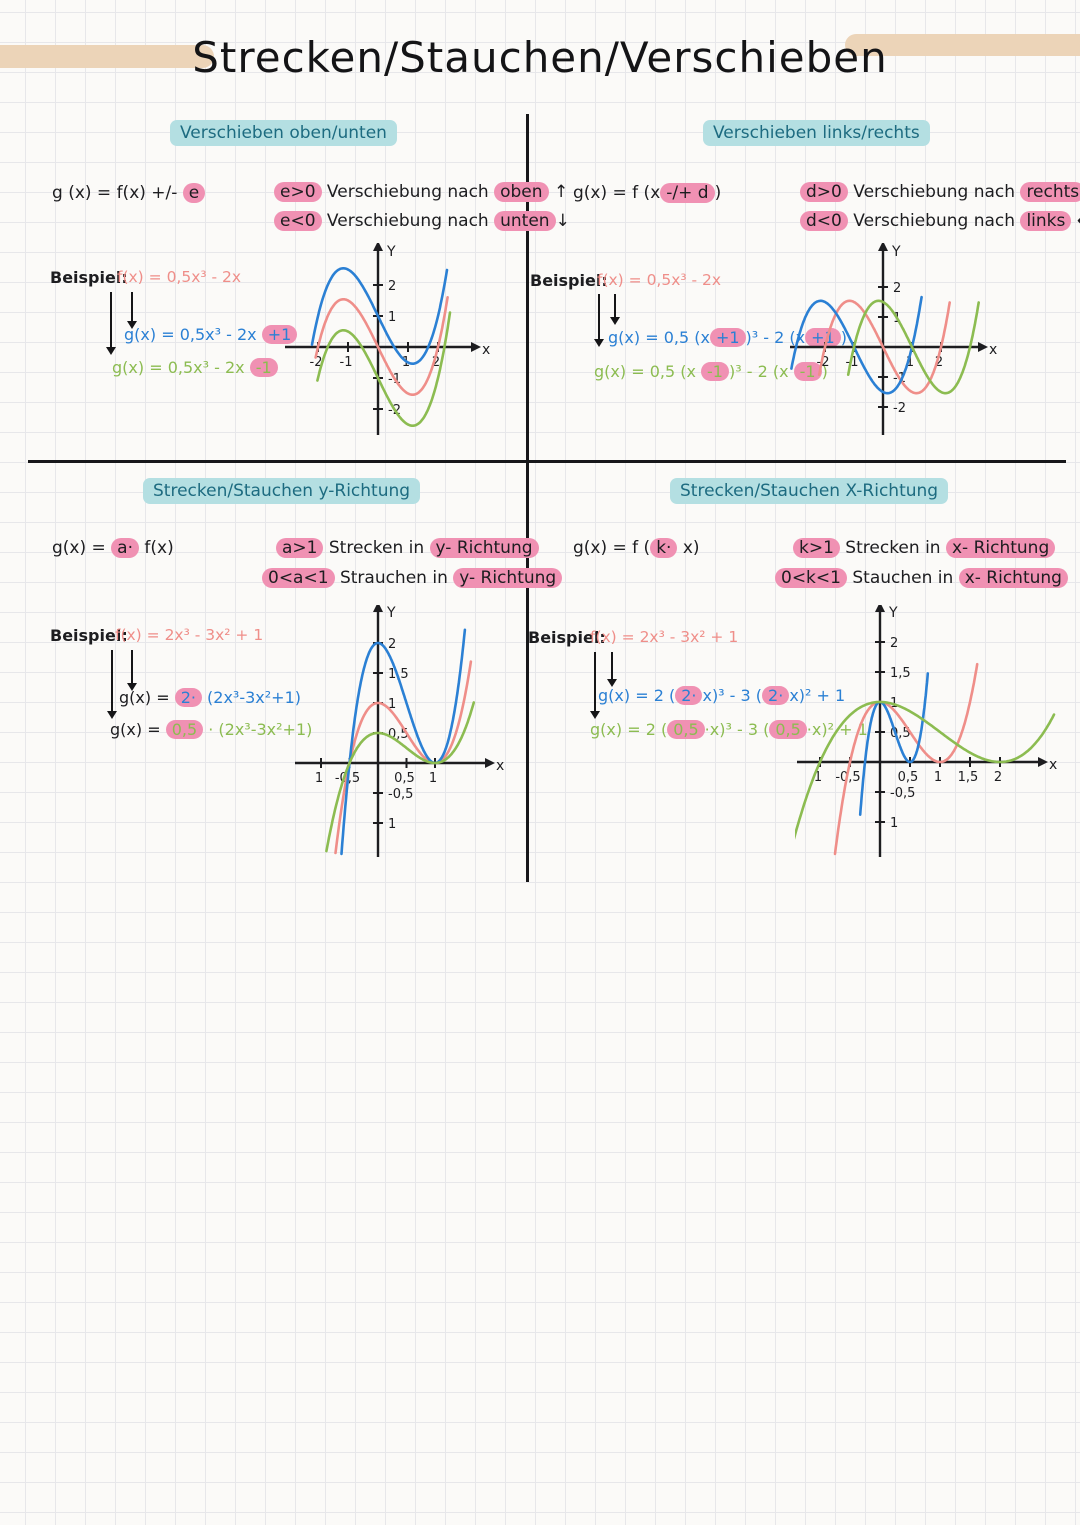  I want to click on highlight-pill: y- Richtung, so click(484, 548).